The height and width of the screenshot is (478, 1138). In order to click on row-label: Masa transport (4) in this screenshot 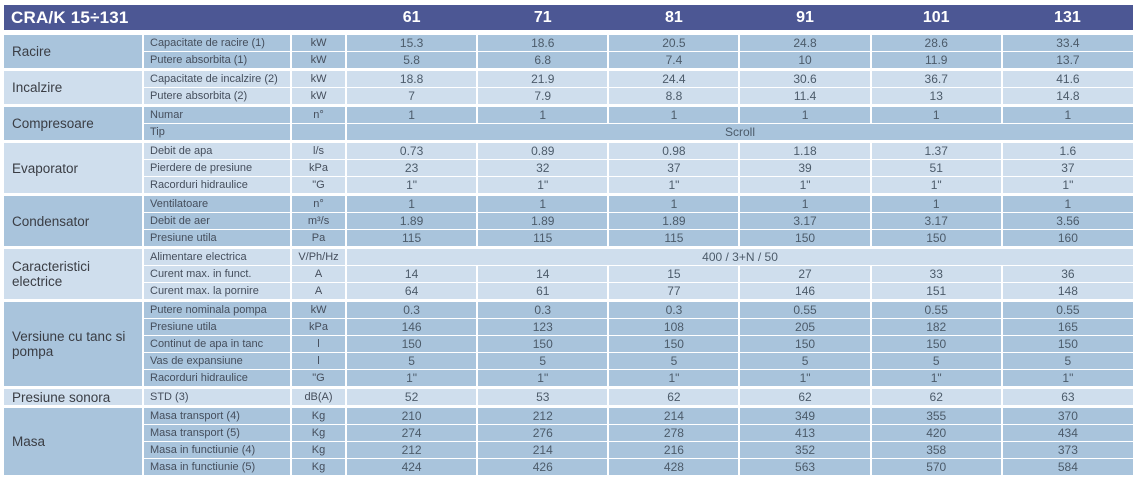, I will do `click(217, 415)`.